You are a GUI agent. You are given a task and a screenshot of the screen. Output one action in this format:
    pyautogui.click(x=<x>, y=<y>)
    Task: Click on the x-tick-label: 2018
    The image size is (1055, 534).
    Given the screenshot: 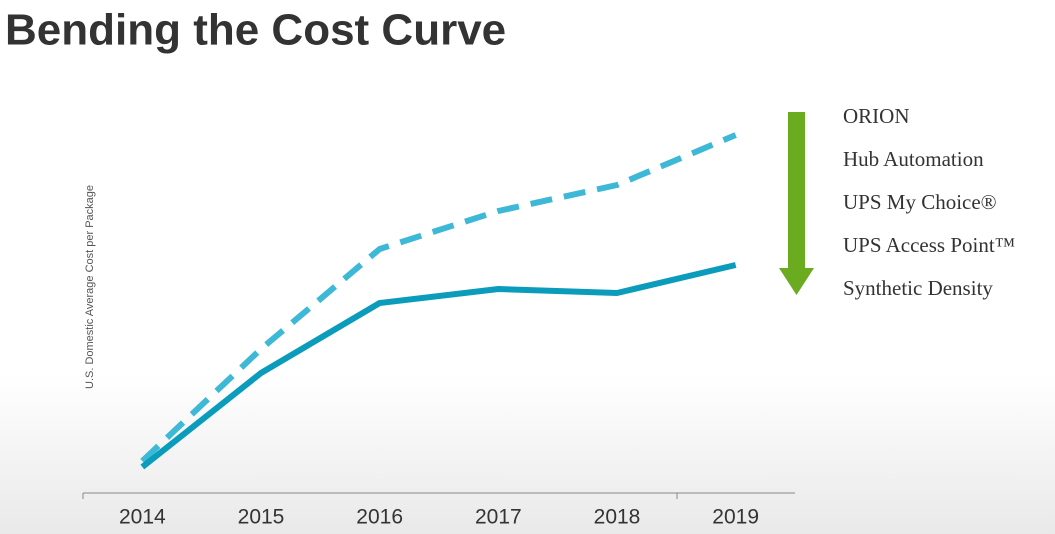 What is the action you would take?
    pyautogui.click(x=617, y=517)
    